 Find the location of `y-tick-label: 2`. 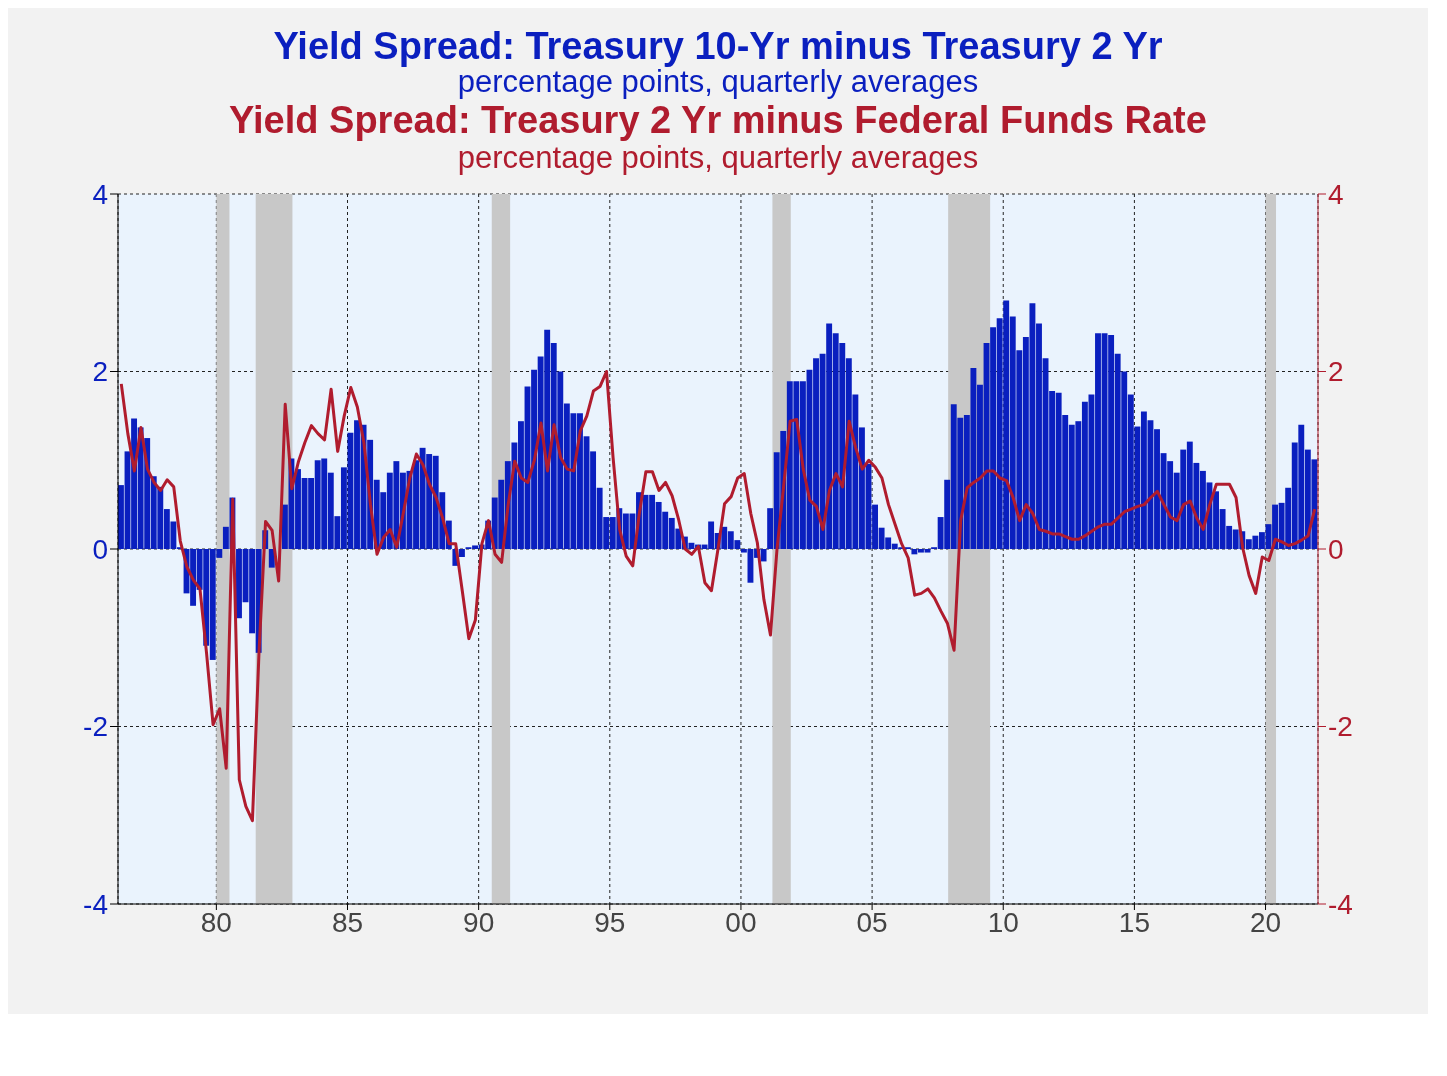

y-tick-label: 2 is located at coordinates (100, 372).